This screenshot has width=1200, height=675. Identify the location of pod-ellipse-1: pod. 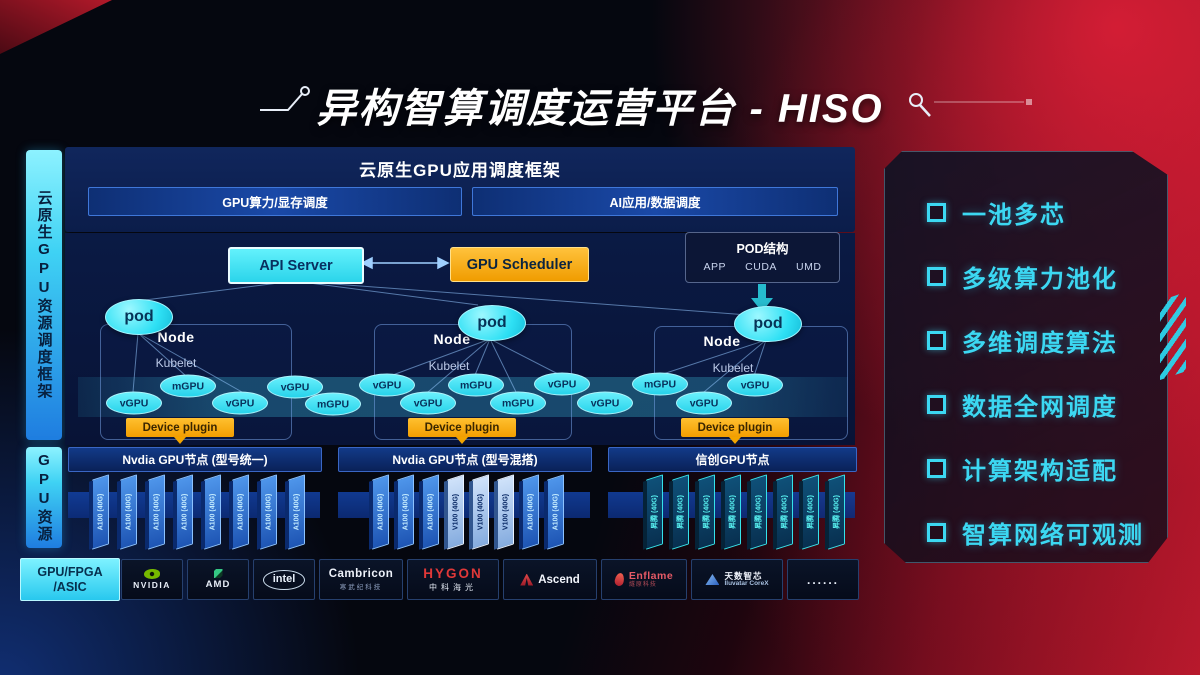
(139, 317).